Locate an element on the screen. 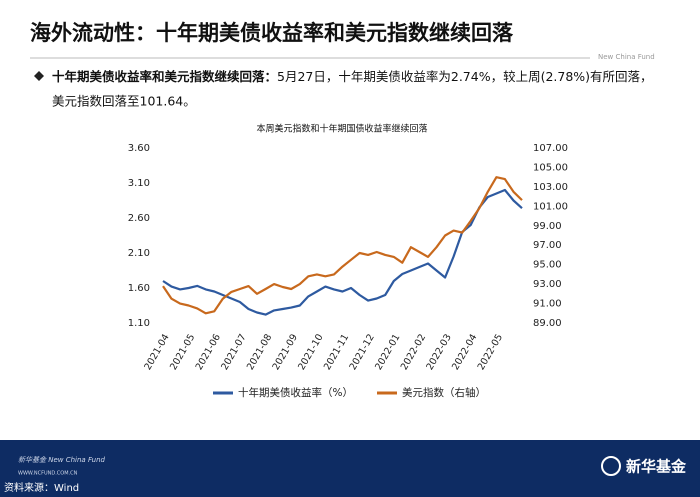 Image resolution: width=700 pixels, height=497 pixels. y2-tick-label: 97.00 is located at coordinates (547, 245).